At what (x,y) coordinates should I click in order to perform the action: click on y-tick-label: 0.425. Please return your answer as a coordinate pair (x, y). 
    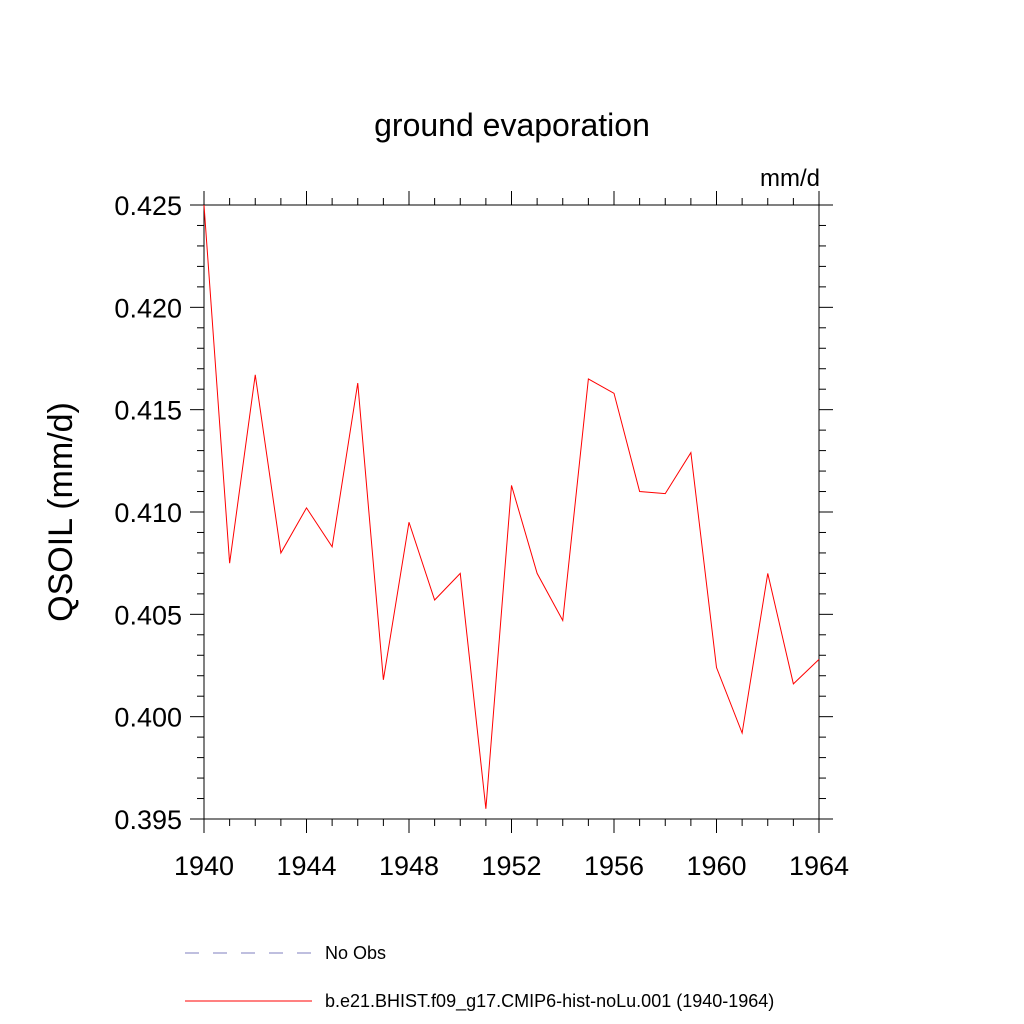
    Looking at the image, I should click on (148, 206).